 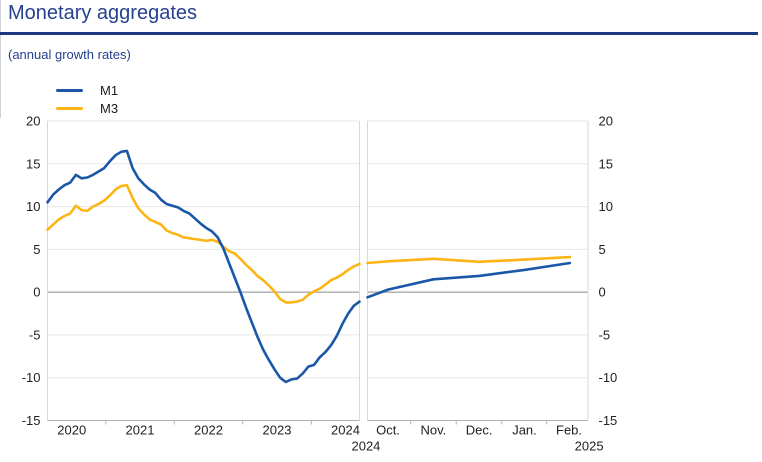 What do you see at coordinates (388, 430) in the screenshot?
I see `x-axis-label: Oct.` at bounding box center [388, 430].